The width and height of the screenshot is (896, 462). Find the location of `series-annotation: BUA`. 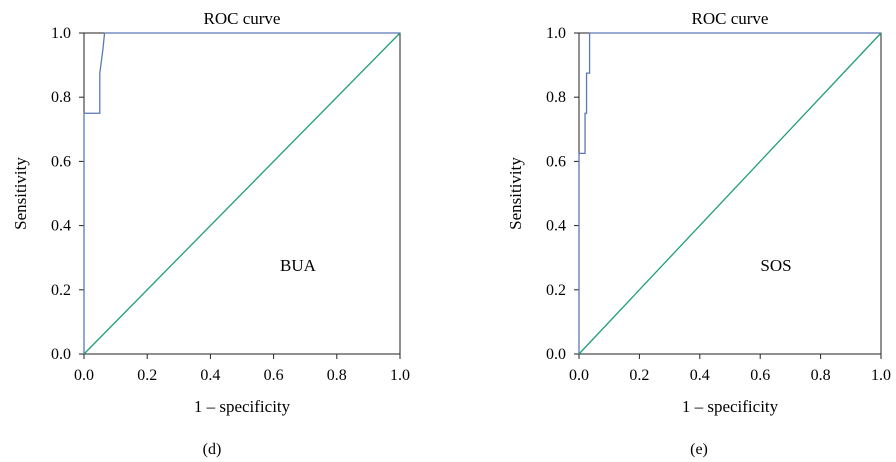

series-annotation: BUA is located at coordinates (298, 265).